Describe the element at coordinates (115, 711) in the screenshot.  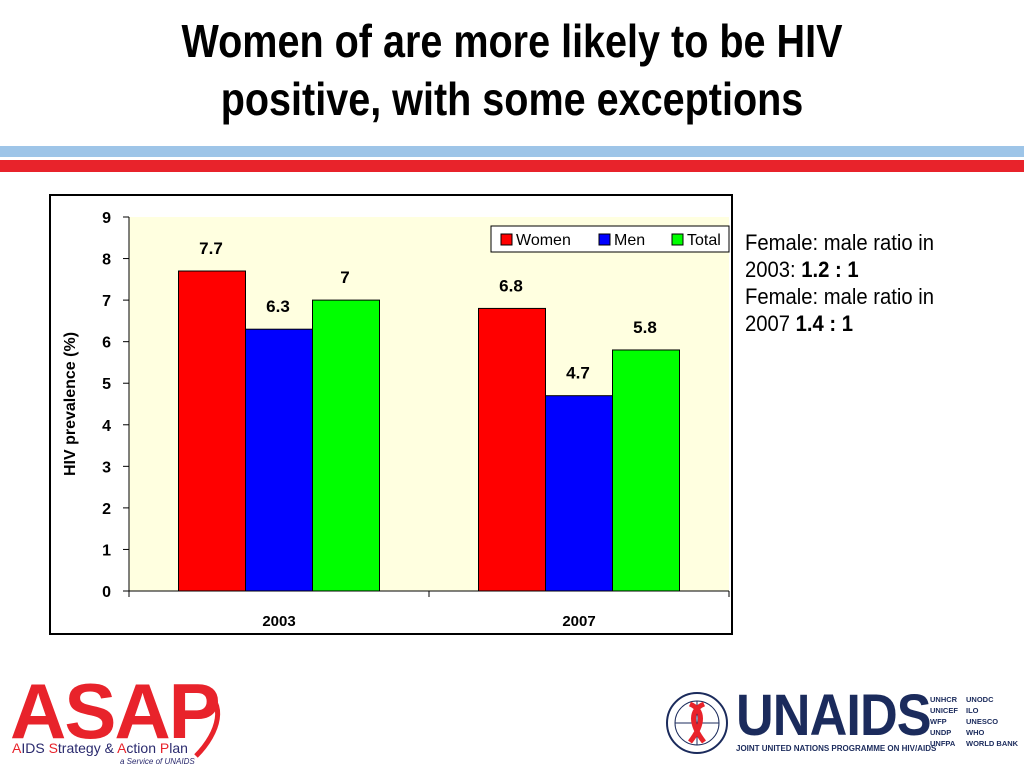
I see `asap-wordmark: ASAP` at that location.